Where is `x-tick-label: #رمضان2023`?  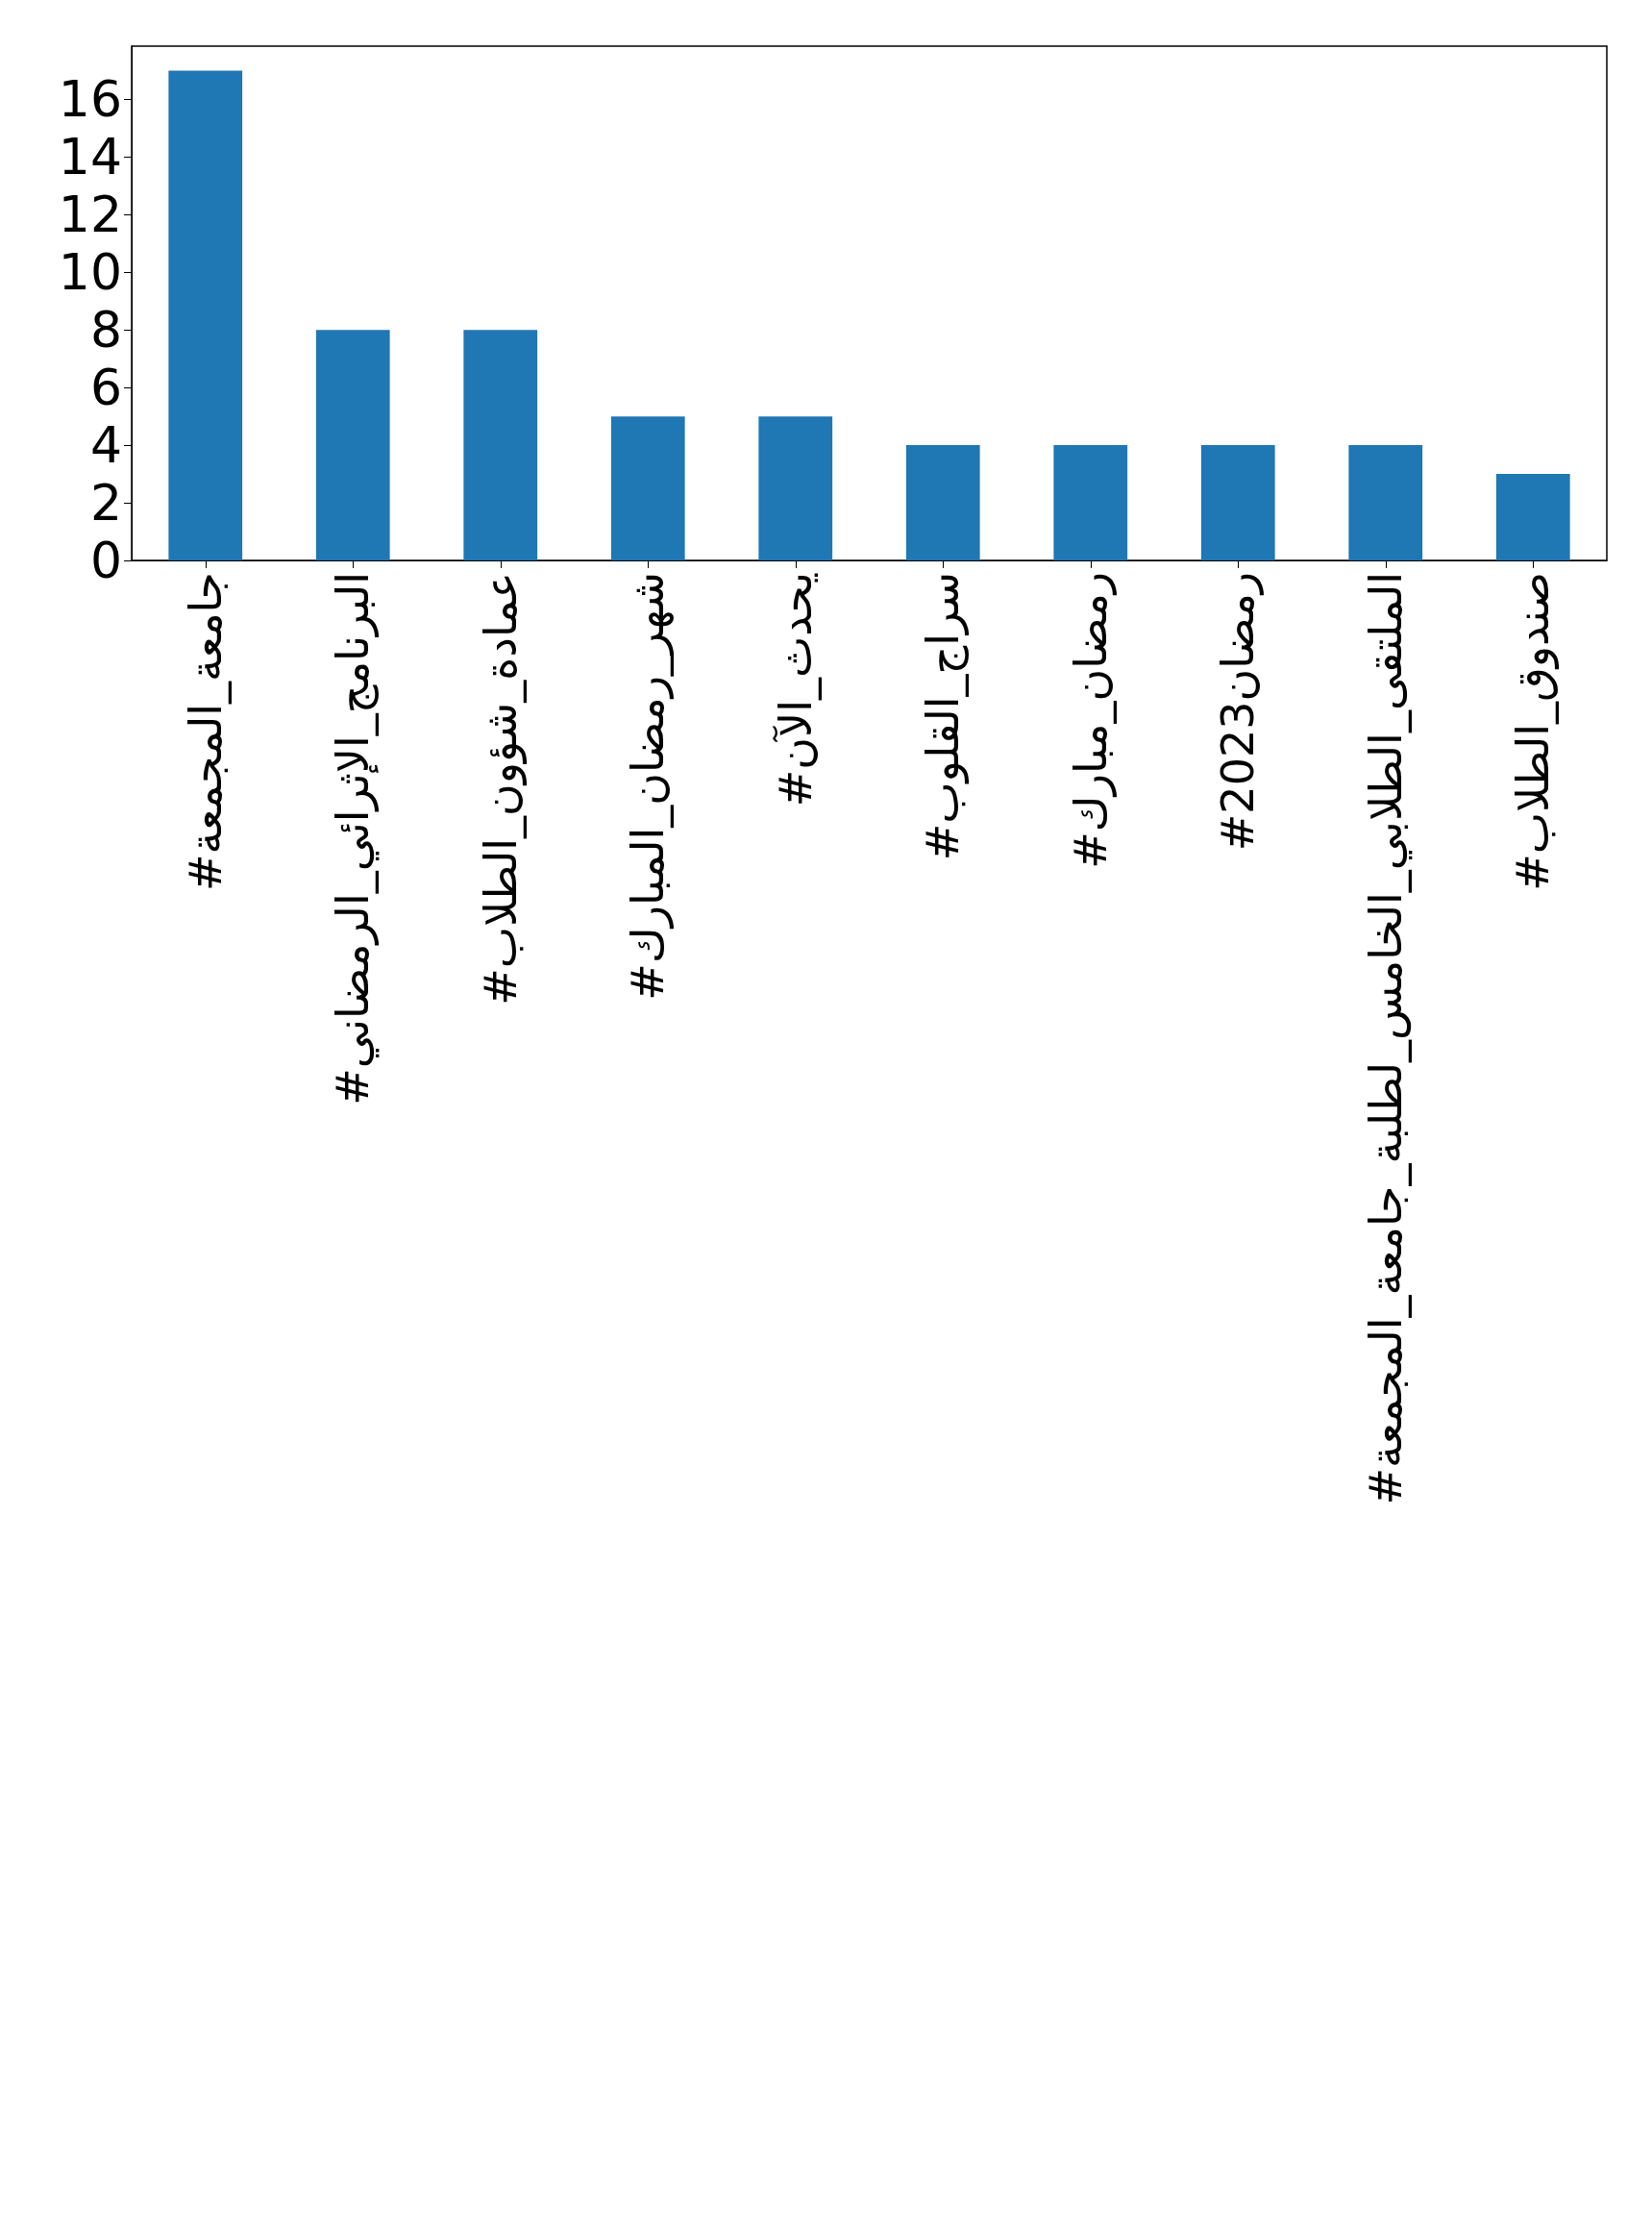
x-tick-label: #رمضان2023 is located at coordinates (1238, 712).